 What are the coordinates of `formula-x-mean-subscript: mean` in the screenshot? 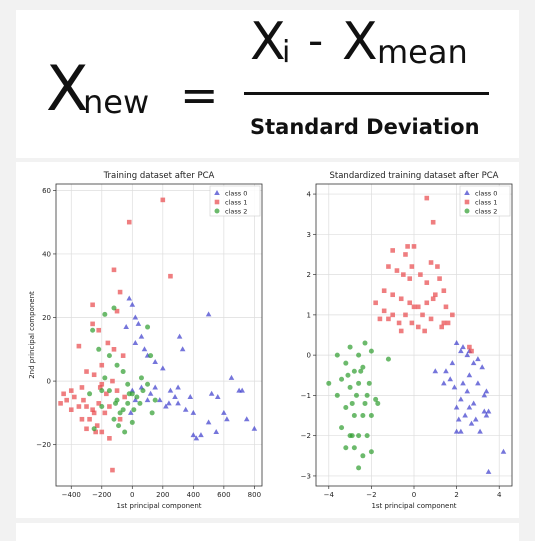 It's located at (422, 52).